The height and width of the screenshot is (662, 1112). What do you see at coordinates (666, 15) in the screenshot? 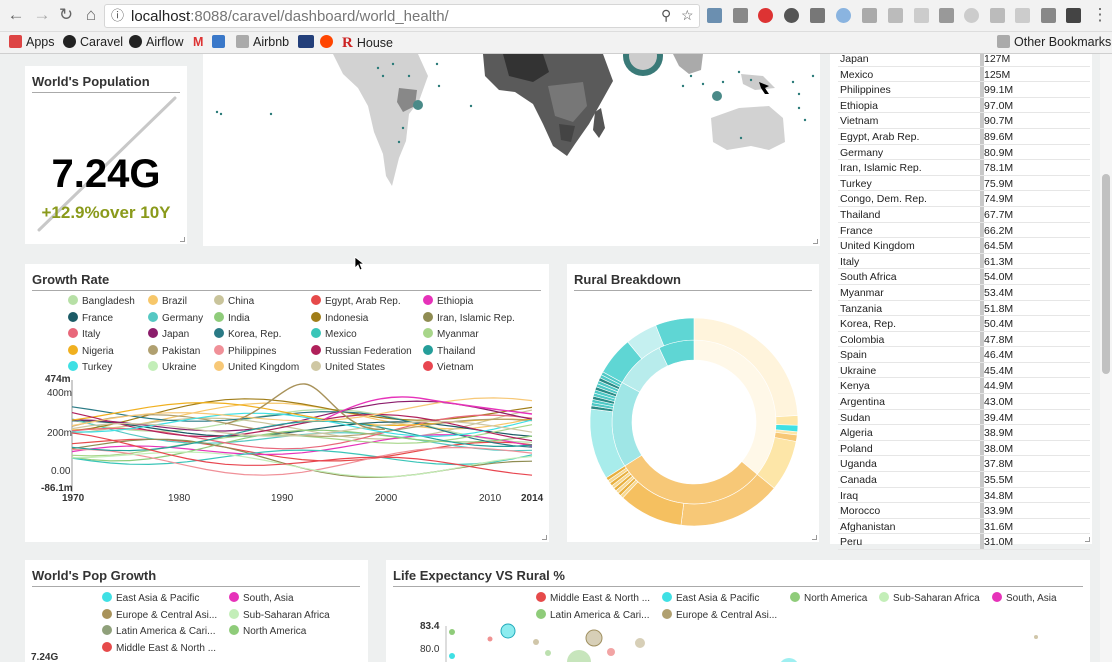
I see `search-icon: ⚲` at bounding box center [666, 15].